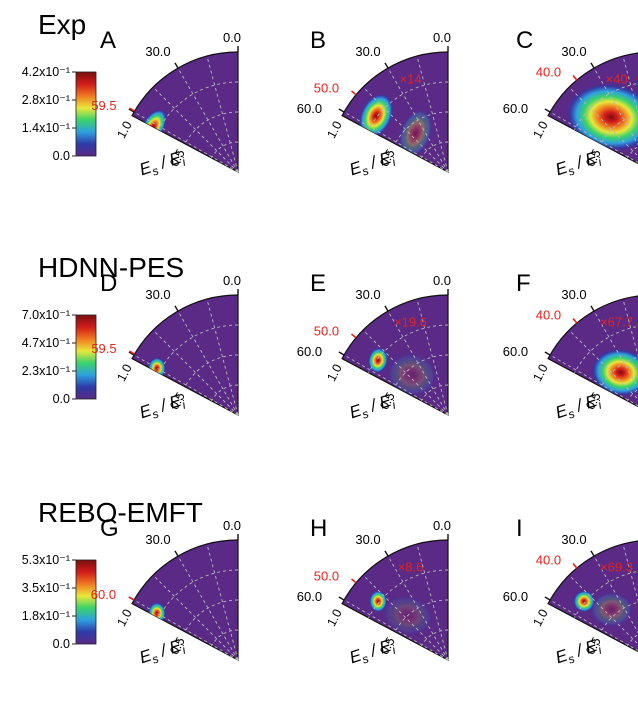 The height and width of the screenshot is (728, 638). Describe the element at coordinates (411, 78) in the screenshot. I see `scale-factor-label: ×14` at that location.